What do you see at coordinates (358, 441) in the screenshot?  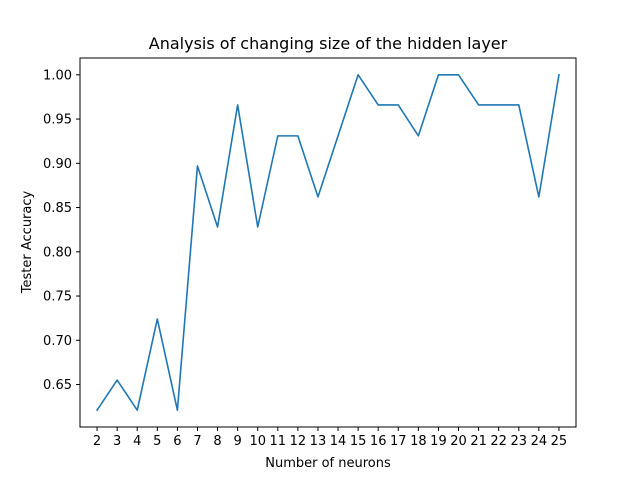 I see `x-tick-label: 15` at bounding box center [358, 441].